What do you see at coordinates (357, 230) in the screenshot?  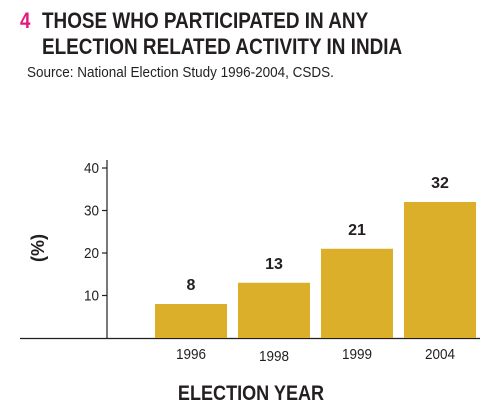 I see `data-label-1999: 21` at bounding box center [357, 230].